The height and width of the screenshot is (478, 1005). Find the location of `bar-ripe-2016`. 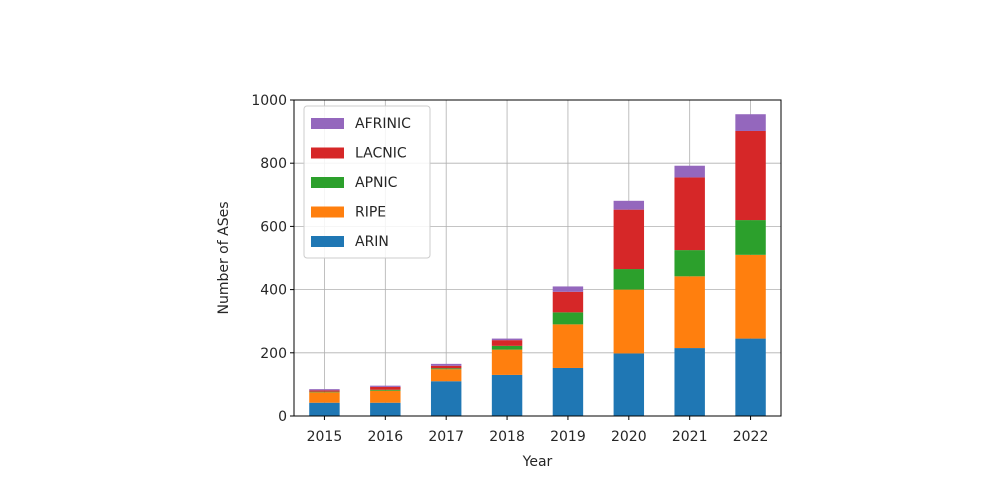

bar-ripe-2016 is located at coordinates (385, 396).